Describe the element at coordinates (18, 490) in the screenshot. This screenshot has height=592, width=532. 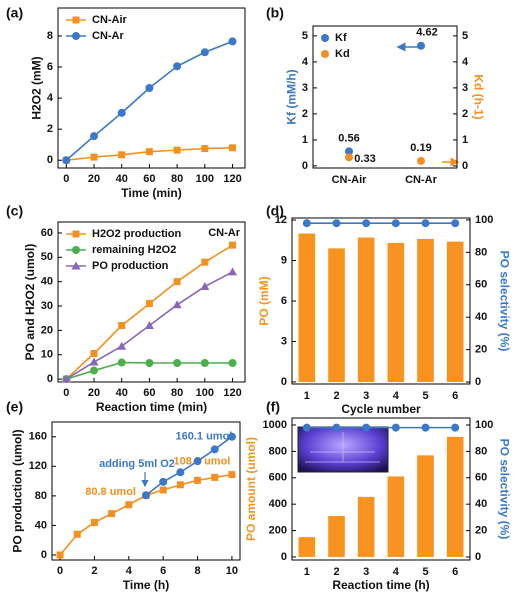
I see `y-axis-label: PO production (umol)` at that location.